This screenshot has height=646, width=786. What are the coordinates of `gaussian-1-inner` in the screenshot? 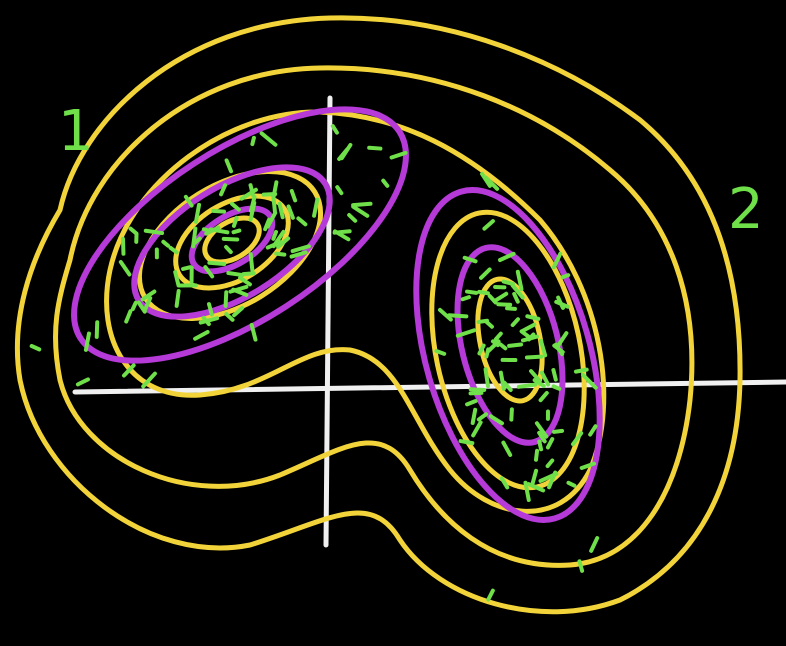 It's located at (232, 240).